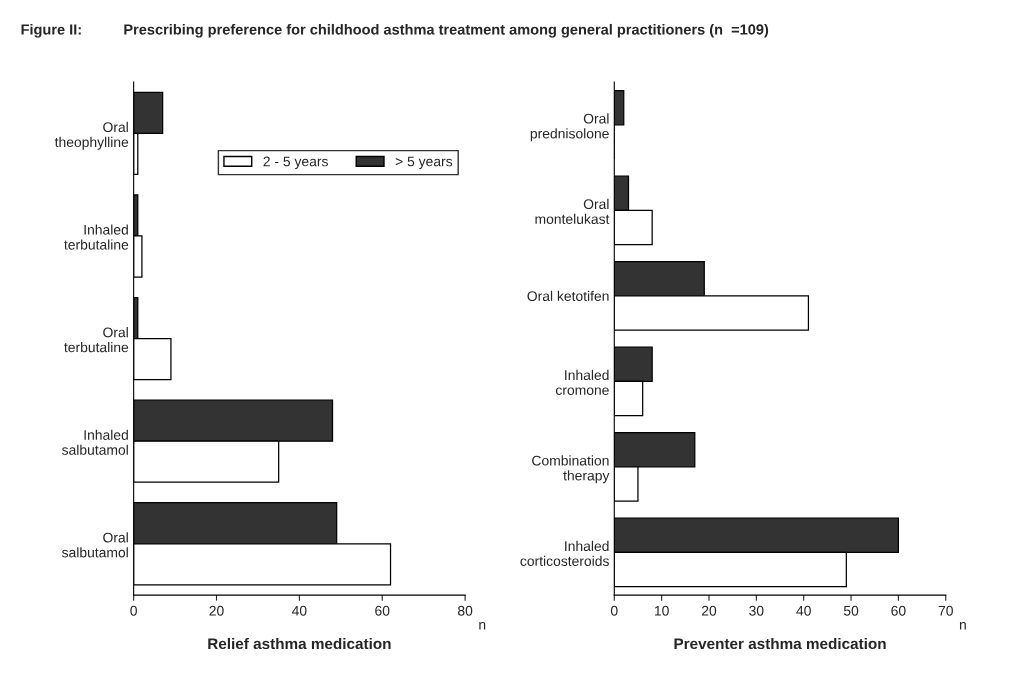 This screenshot has height=684, width=1028. What do you see at coordinates (851, 610) in the screenshot?
I see `x-tick-label: 50` at bounding box center [851, 610].